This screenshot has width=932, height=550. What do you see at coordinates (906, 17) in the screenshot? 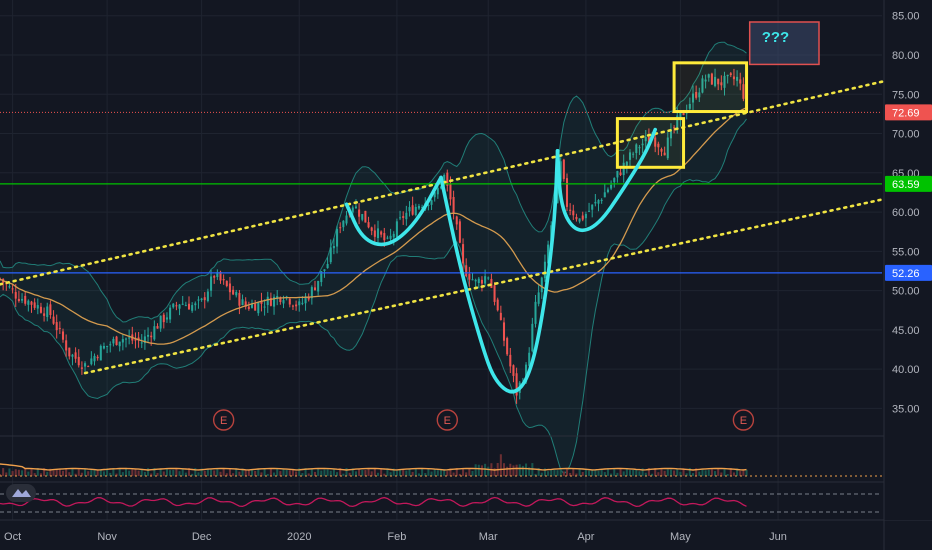
I see `price-tick-label: 85.00` at bounding box center [906, 17].